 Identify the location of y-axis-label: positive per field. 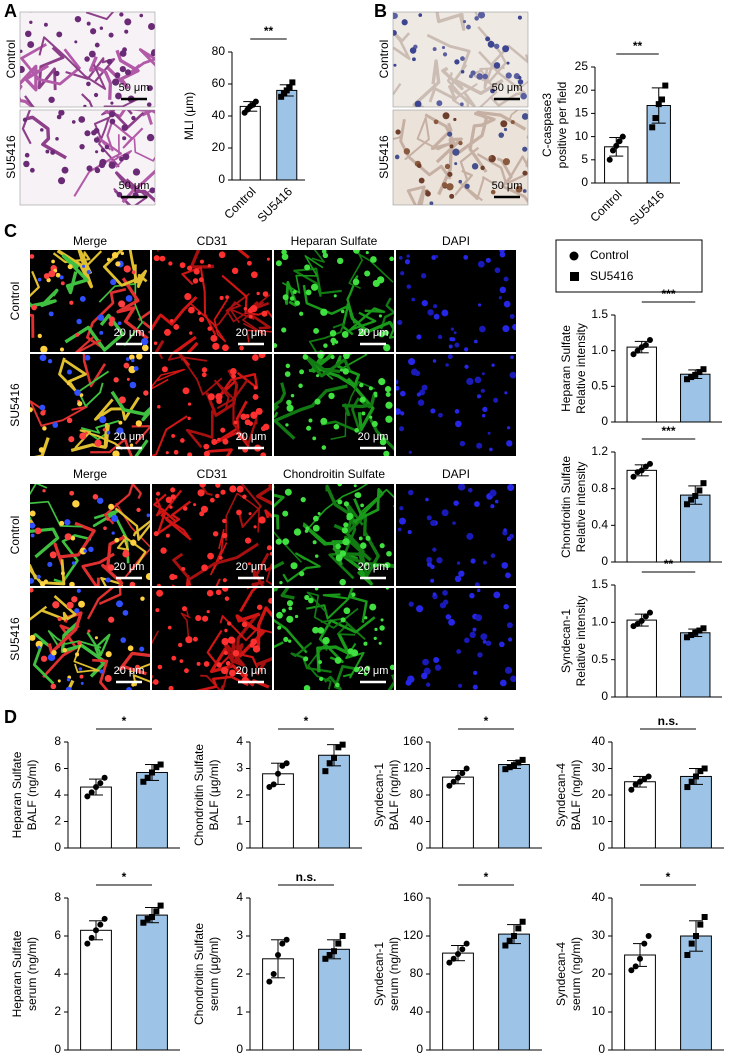
(562, 125).